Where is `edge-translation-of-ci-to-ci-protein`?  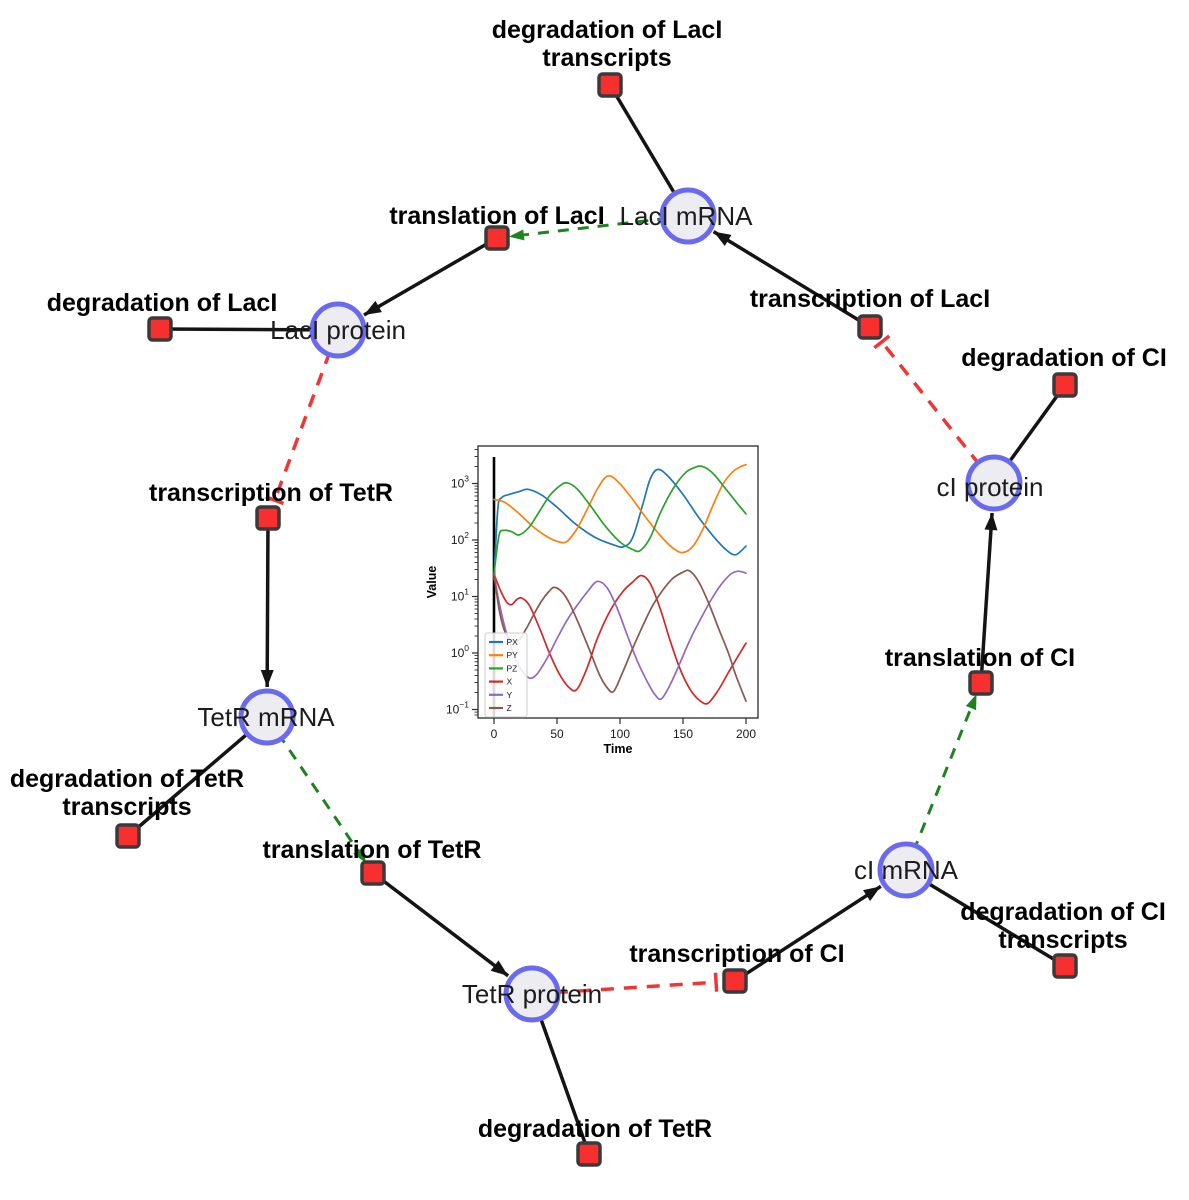 edge-translation-of-ci-to-ci-protein is located at coordinates (988, 598).